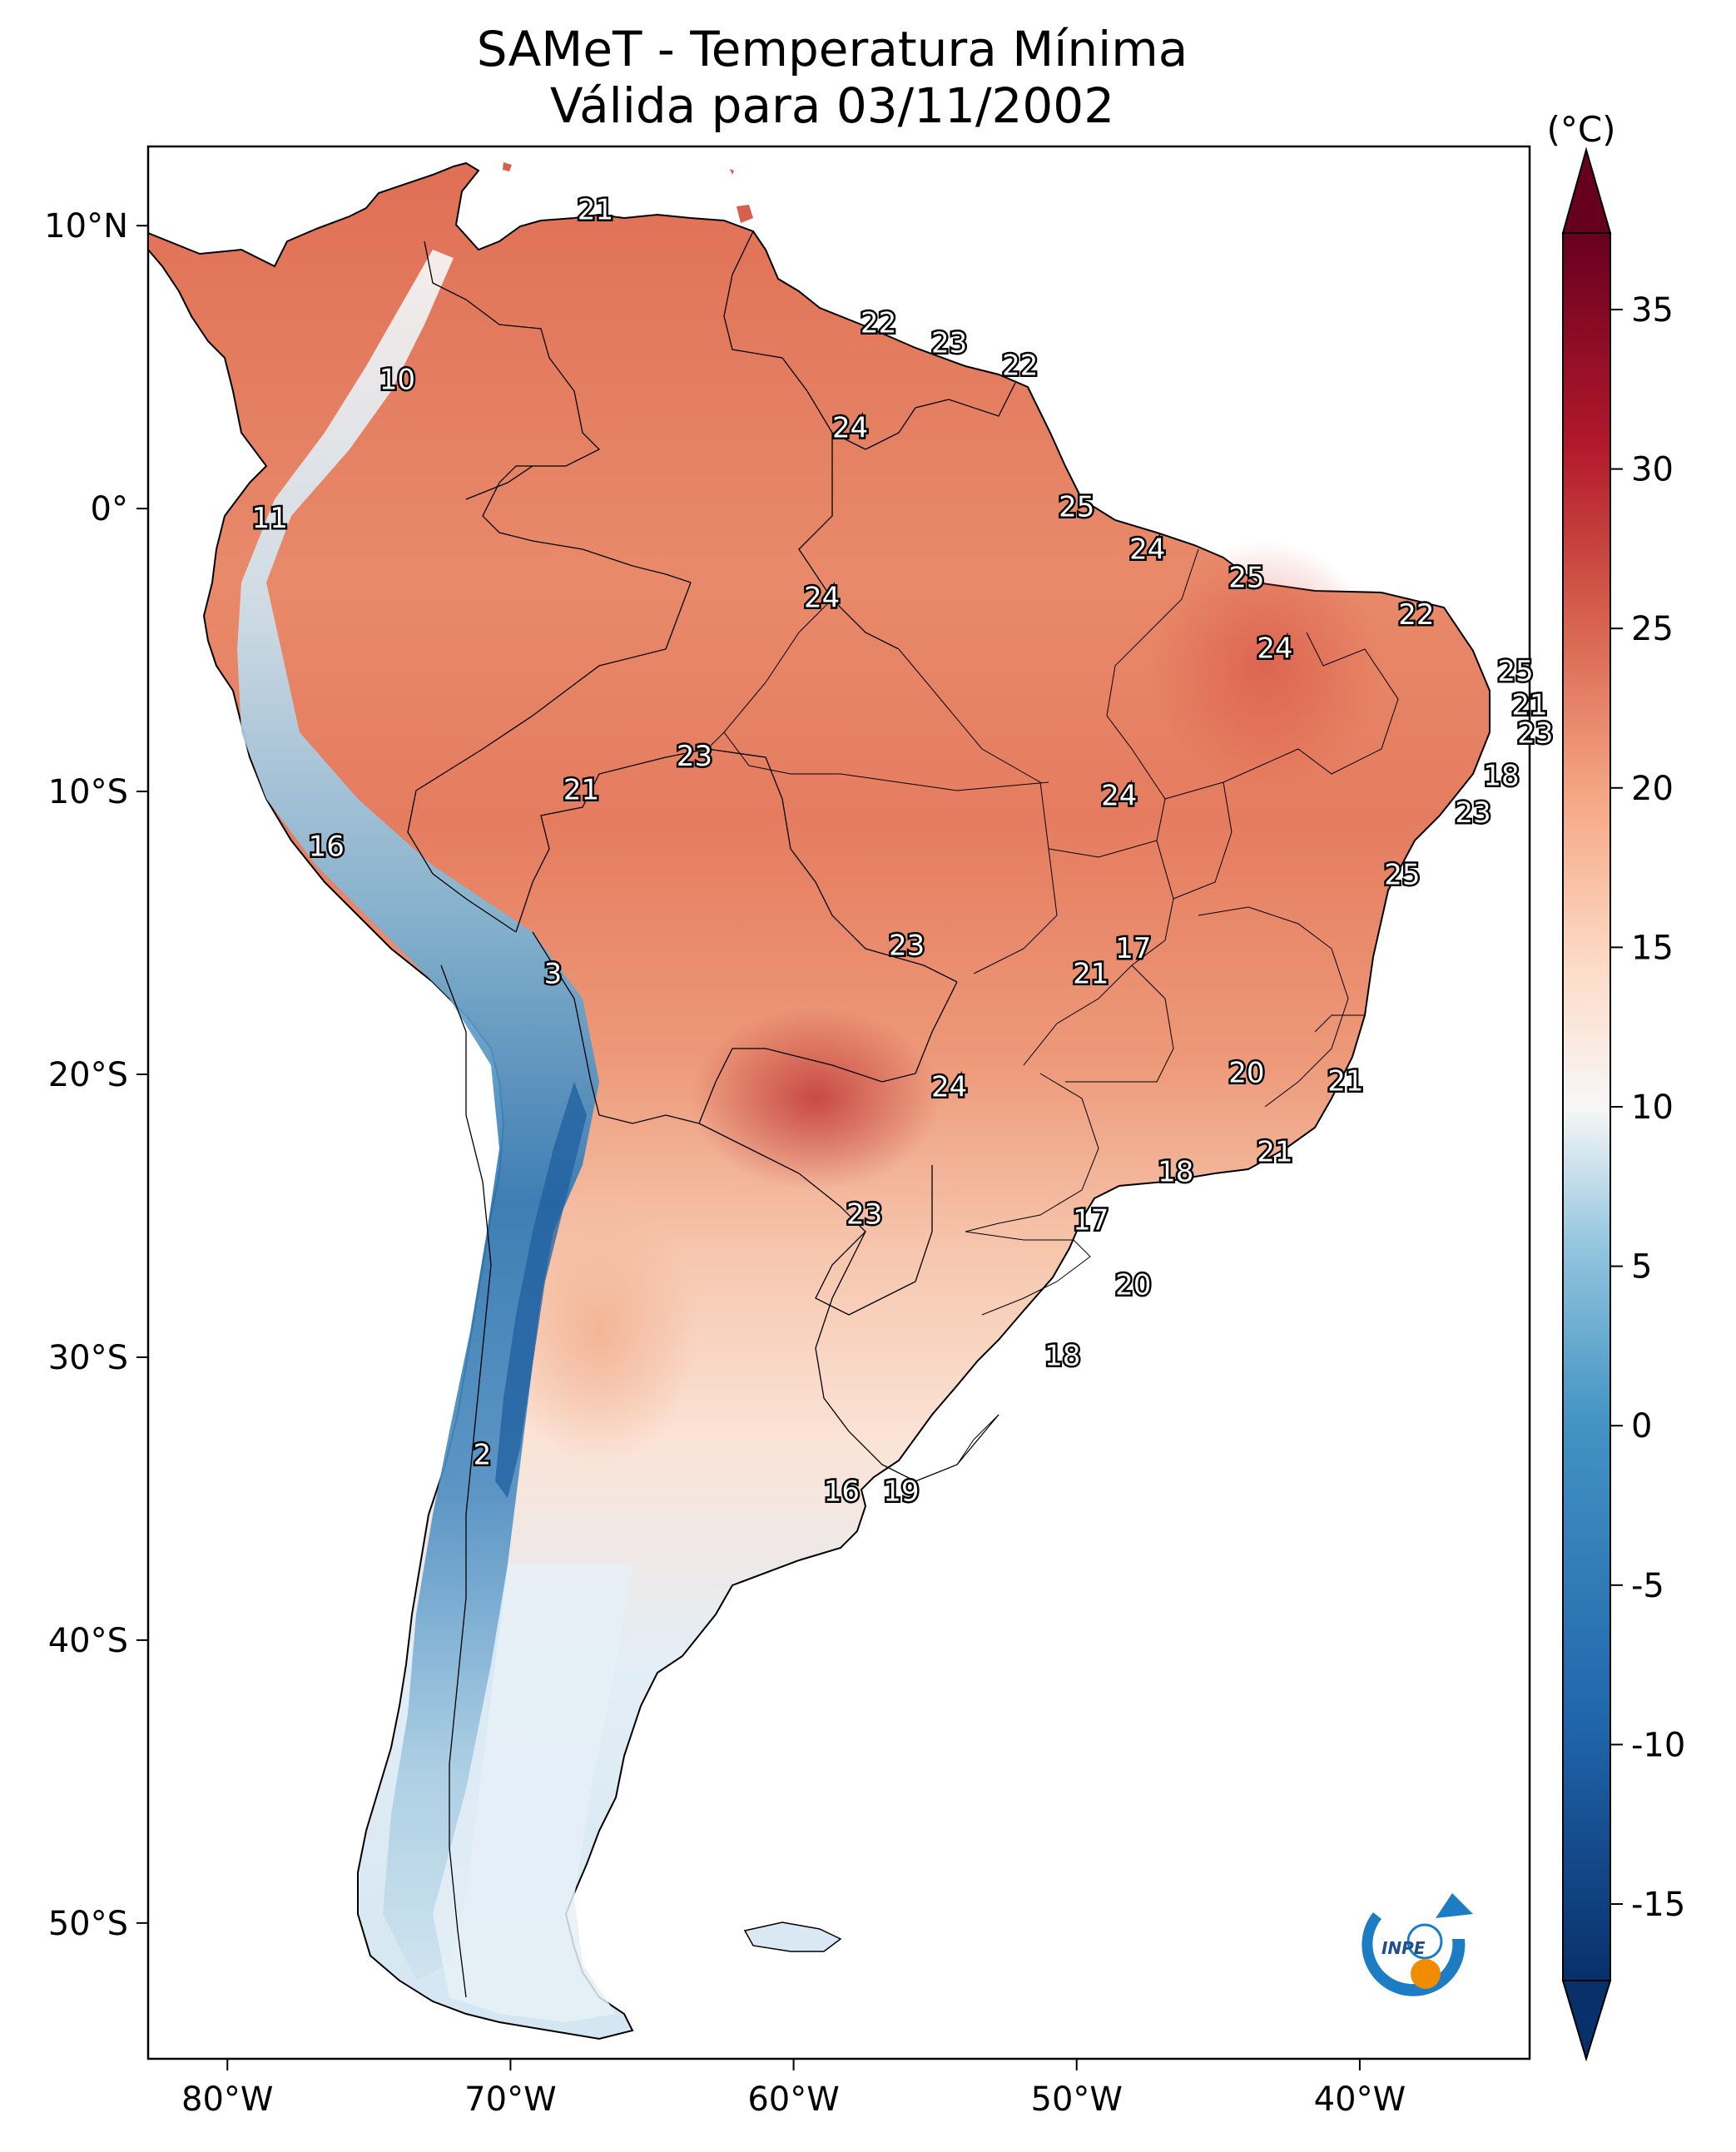  I want to click on lon-tick-label: 80°W, so click(227, 2099).